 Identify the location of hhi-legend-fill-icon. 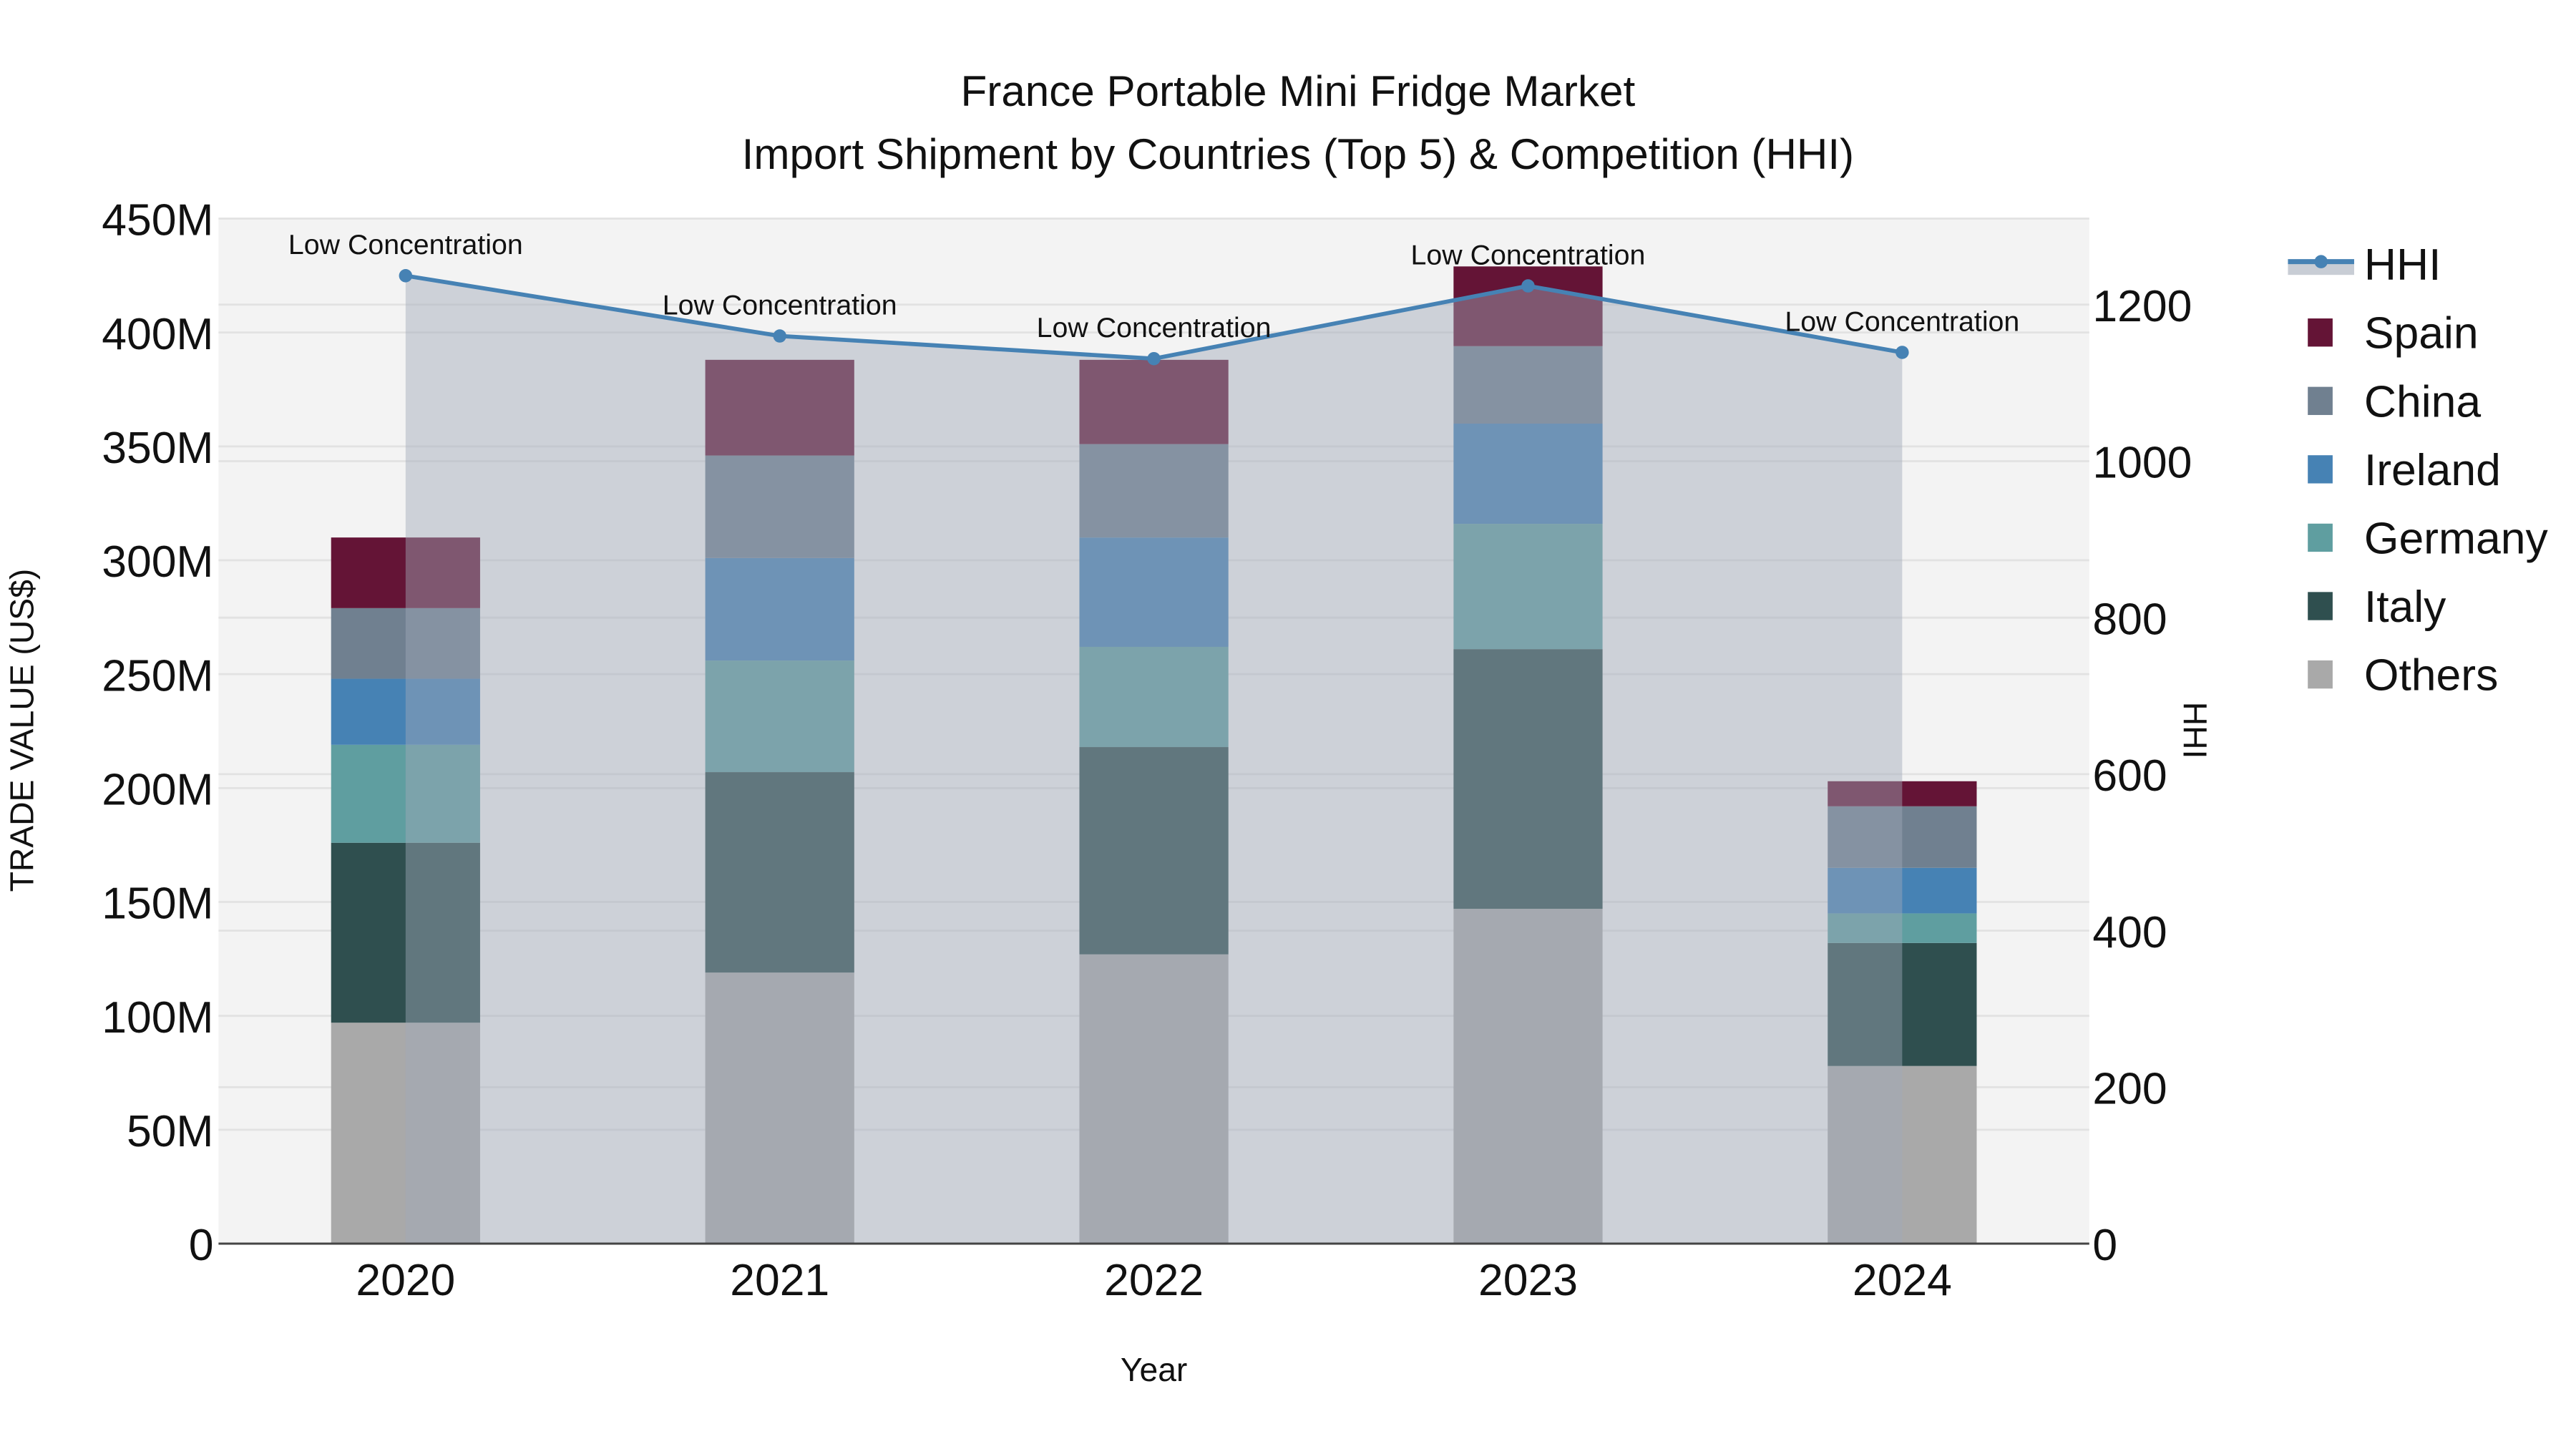
(2321, 269).